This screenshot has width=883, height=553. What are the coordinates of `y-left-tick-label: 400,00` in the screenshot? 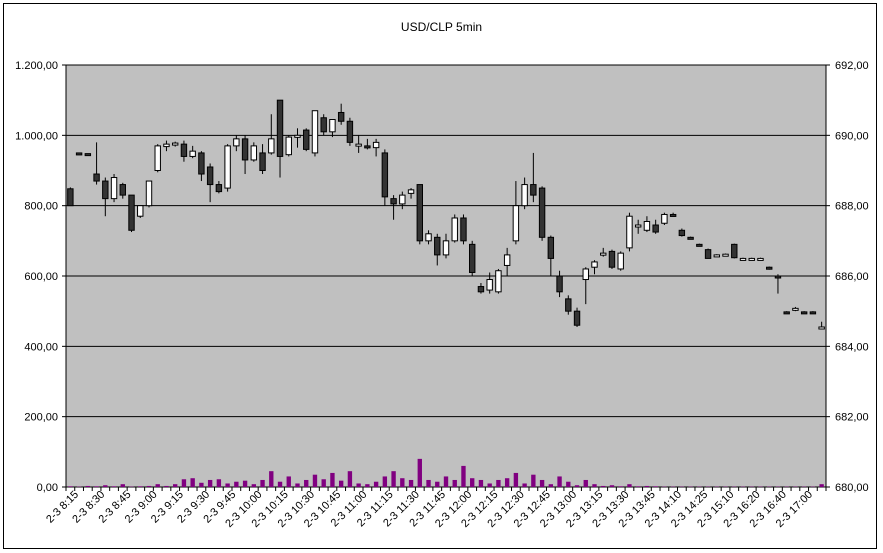 It's located at (41, 347).